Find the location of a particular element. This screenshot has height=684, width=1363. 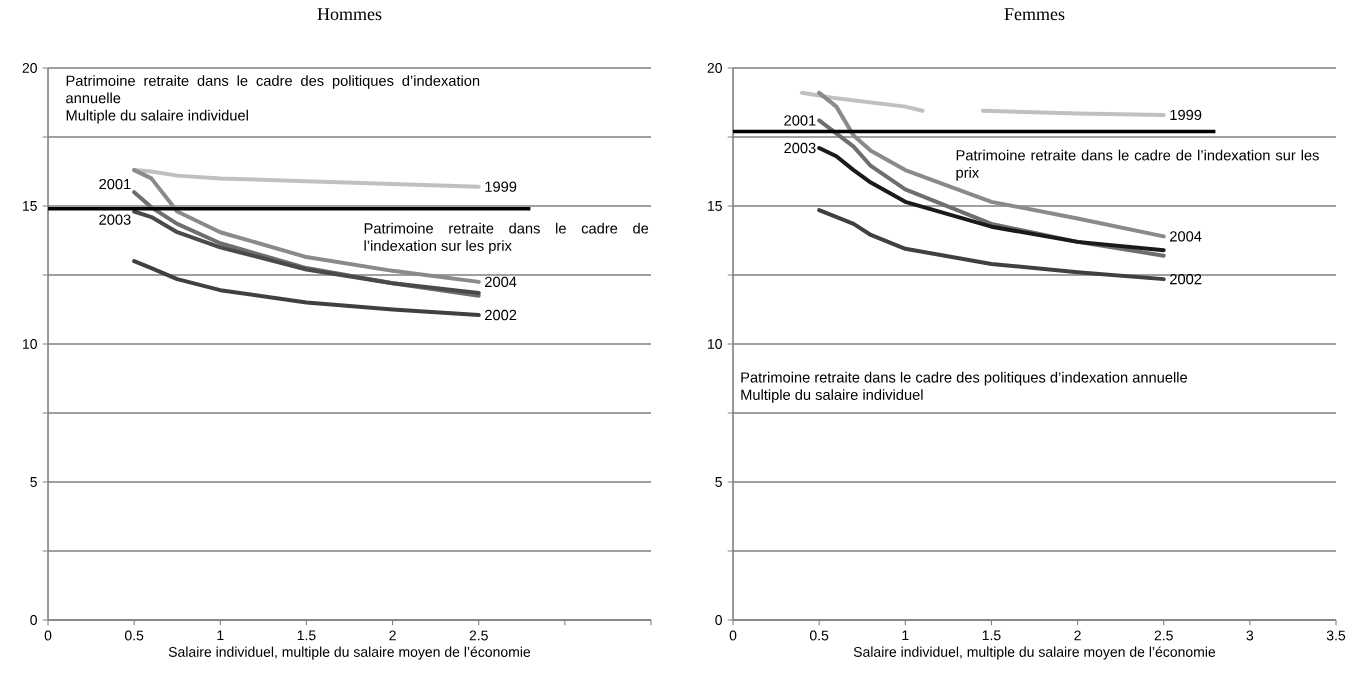

chart-title: Femmes is located at coordinates (1034, 14).